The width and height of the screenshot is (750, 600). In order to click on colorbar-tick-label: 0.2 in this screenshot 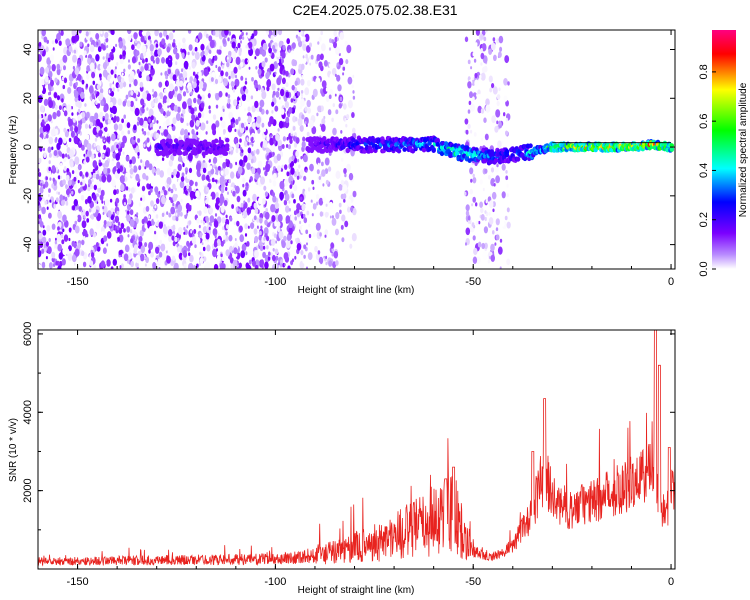, I will do `click(704, 219)`.